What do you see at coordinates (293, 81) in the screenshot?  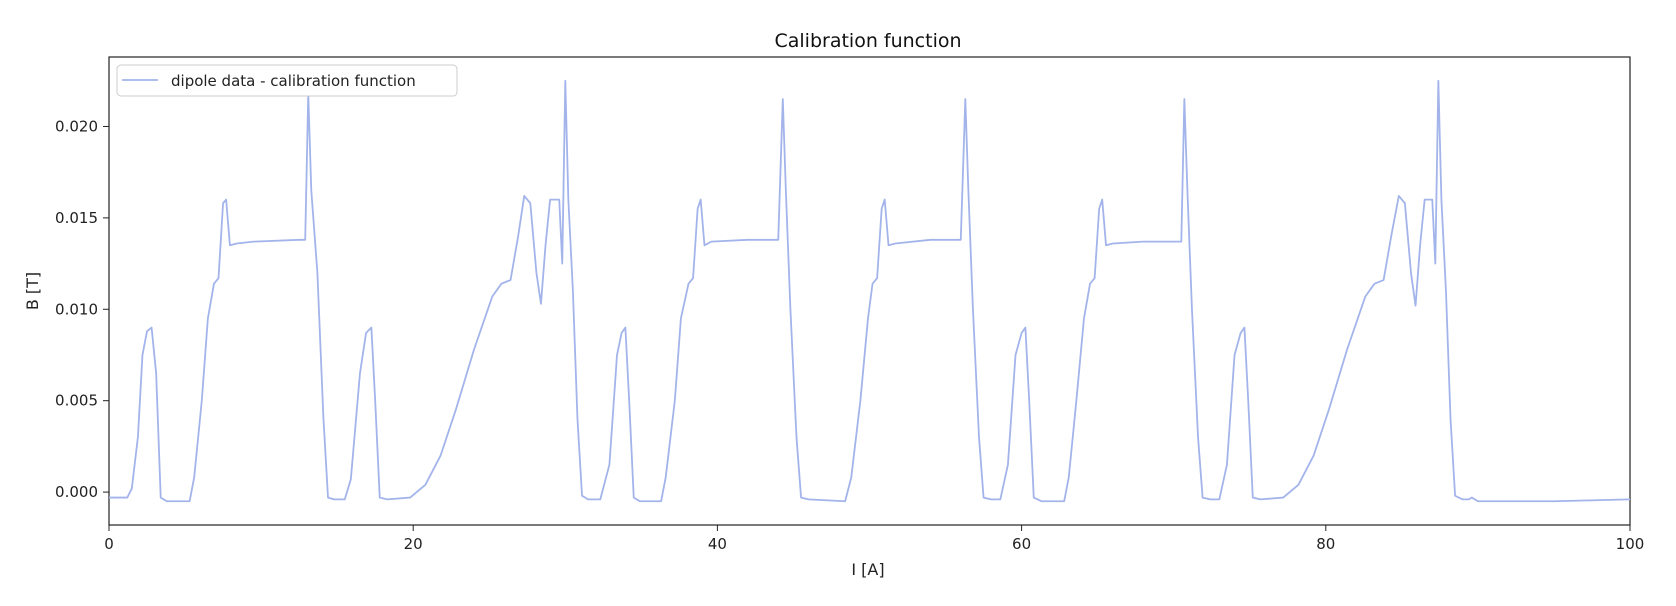 I see `legend-label-dipole: dipole data - calibration function` at bounding box center [293, 81].